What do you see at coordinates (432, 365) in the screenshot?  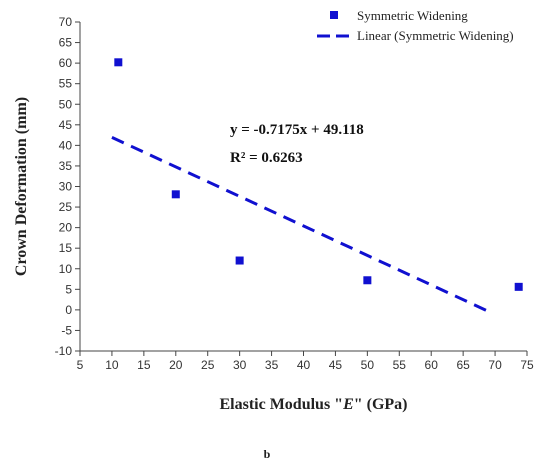 I see `x-tick-label: 60` at bounding box center [432, 365].